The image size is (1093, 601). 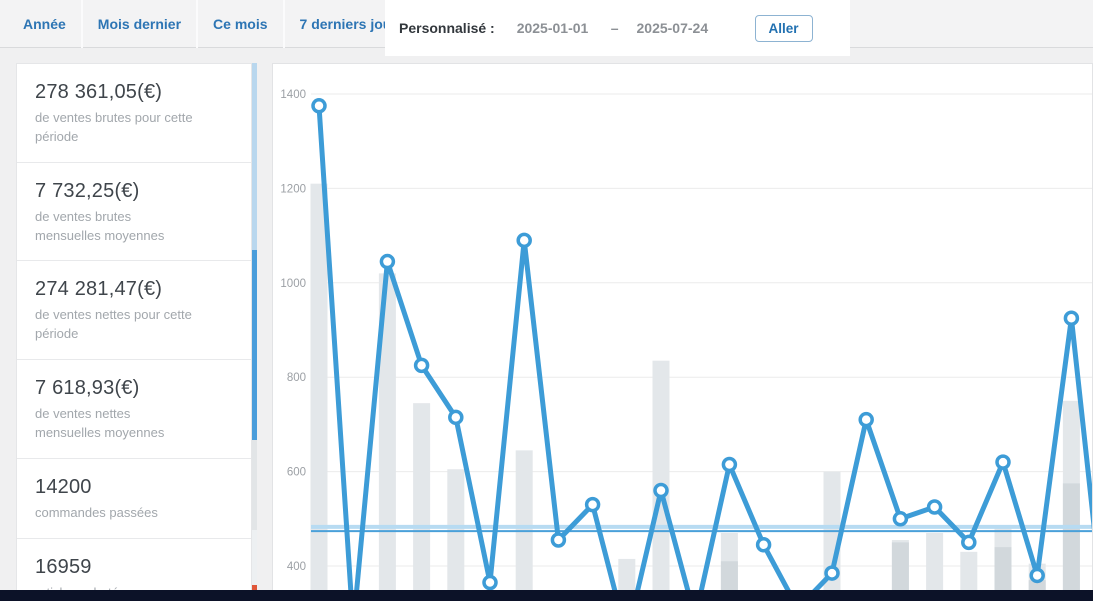 I want to click on stat-value: 278 361,05(€), so click(x=99, y=92).